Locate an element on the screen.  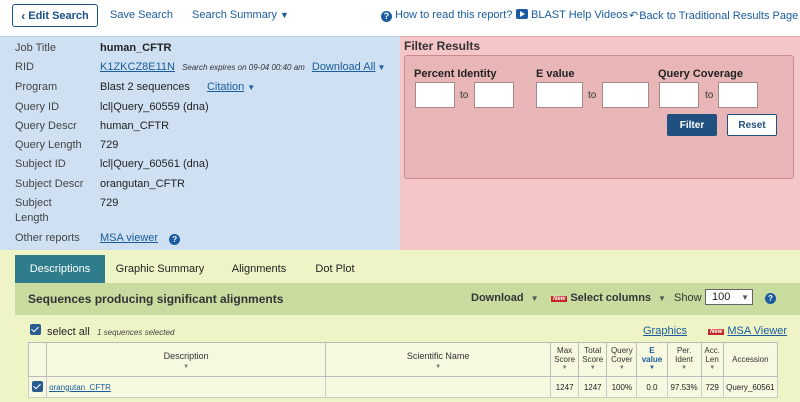
select-columns-label: Select columns is located at coordinates (611, 298).